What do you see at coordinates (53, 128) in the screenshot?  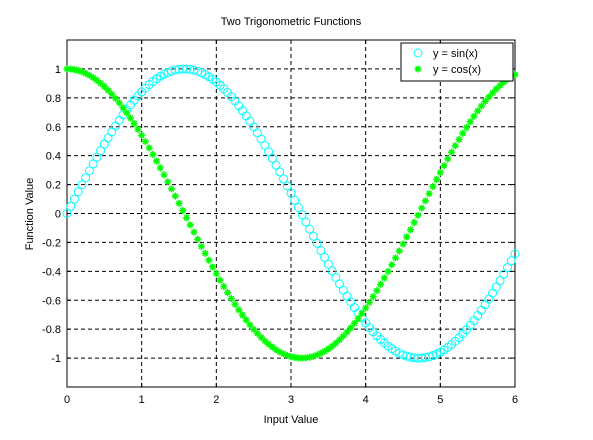 I see `y-tick-label: 0.6` at bounding box center [53, 128].